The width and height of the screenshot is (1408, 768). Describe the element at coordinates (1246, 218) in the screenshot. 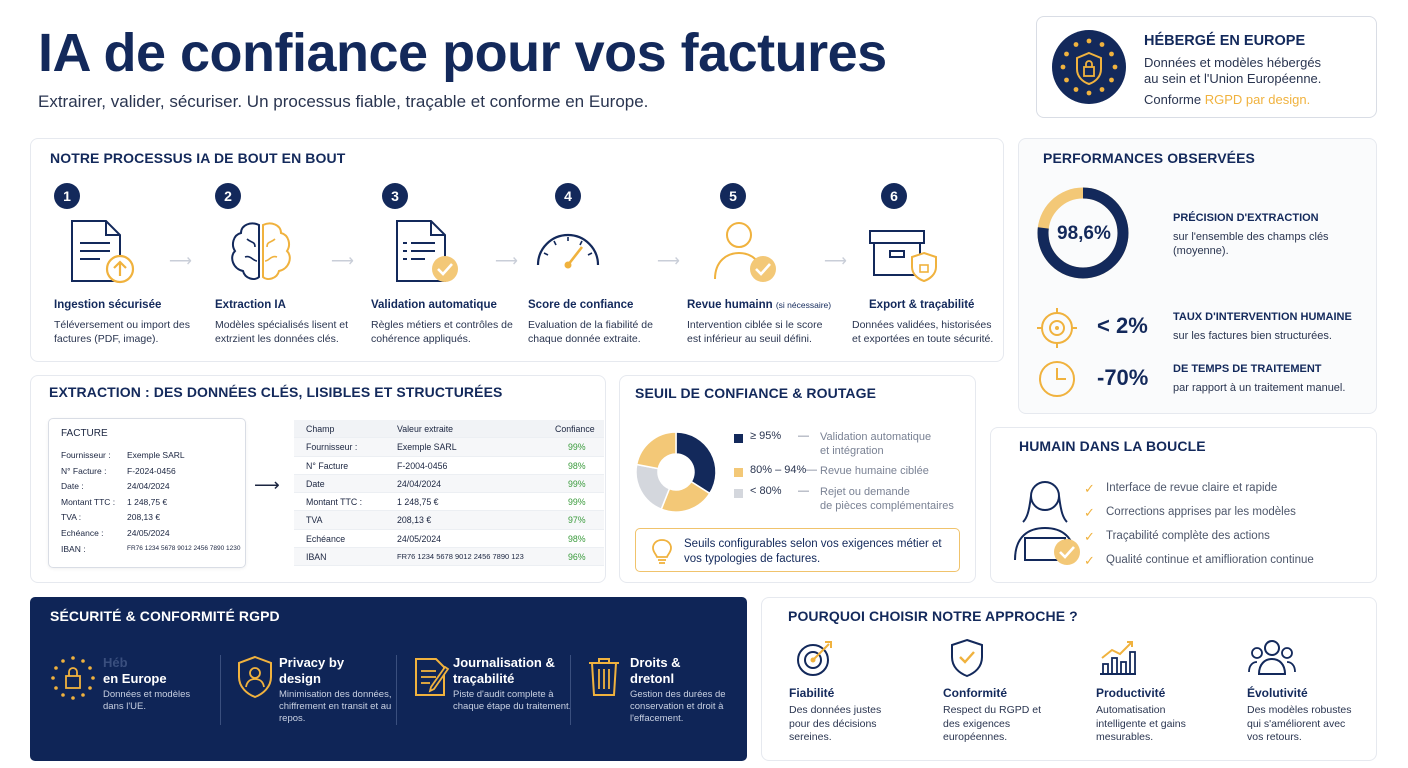

I see `precision-label: PRÉCISION D'EXTRACTION` at that location.